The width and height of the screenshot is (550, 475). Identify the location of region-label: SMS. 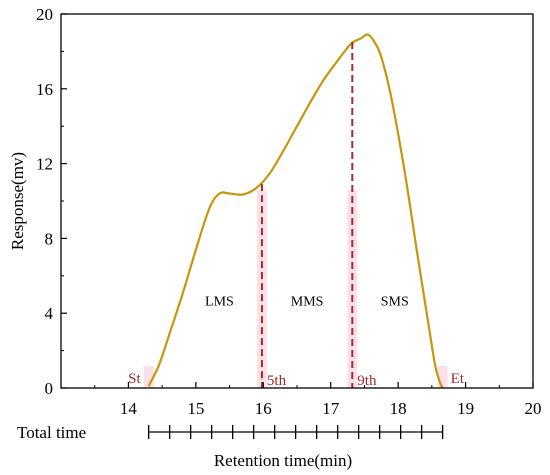
(395, 302).